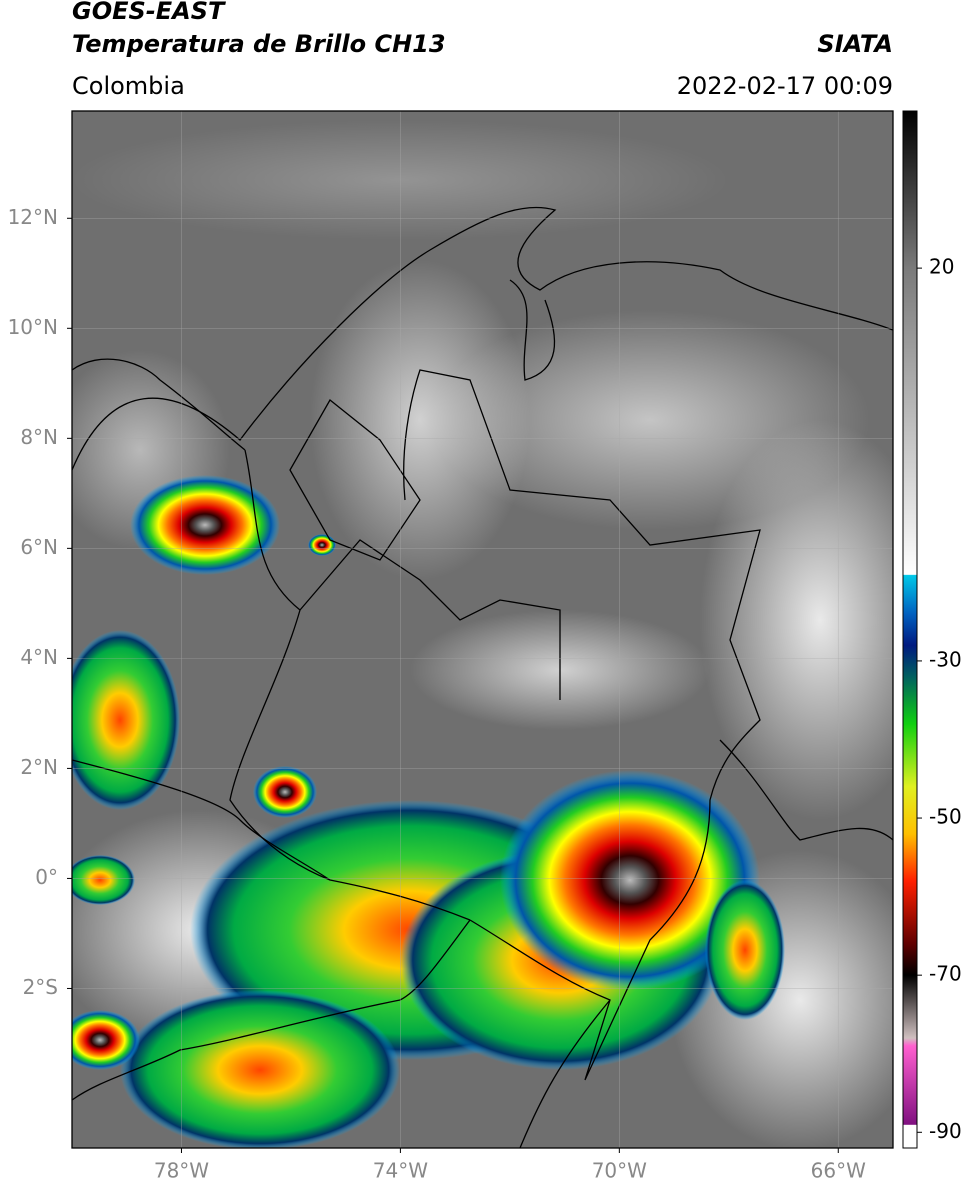 This screenshot has height=1194, width=966. What do you see at coordinates (838, 1171) in the screenshot?
I see `x-tick-label: 66°W` at bounding box center [838, 1171].